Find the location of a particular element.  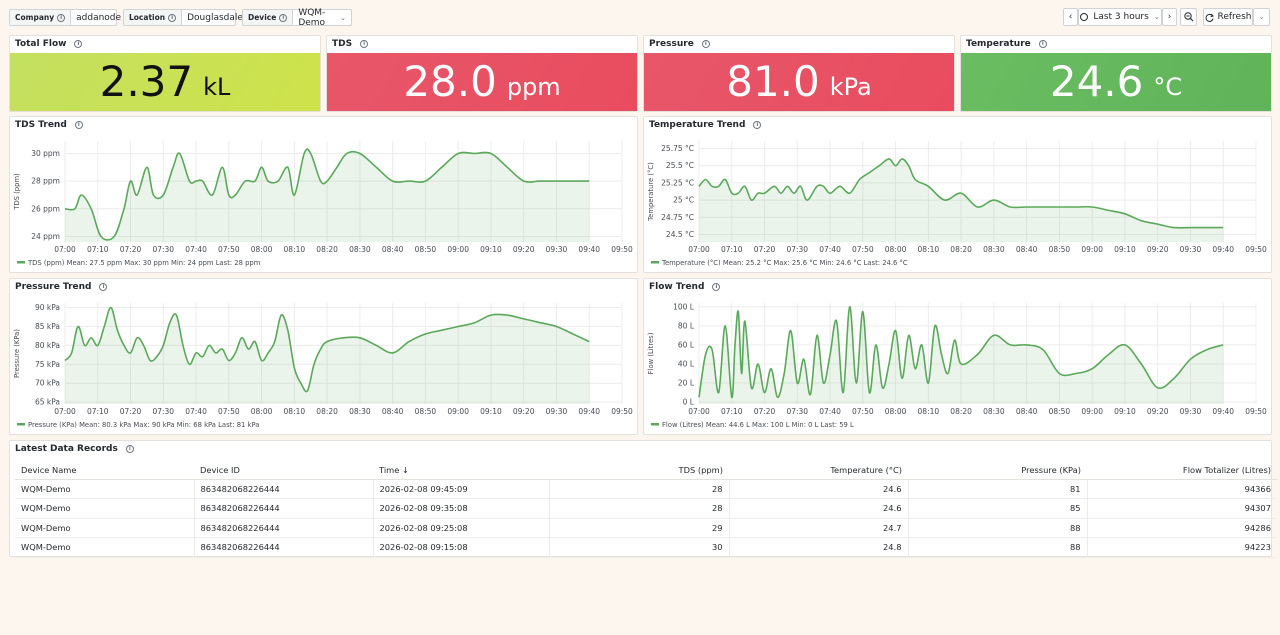

column-header: Device Name is located at coordinates (104, 470).